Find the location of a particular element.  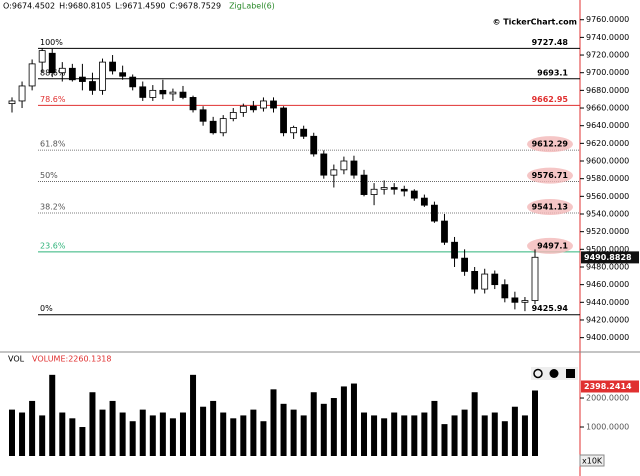

unit-label: x10K is located at coordinates (592, 461).